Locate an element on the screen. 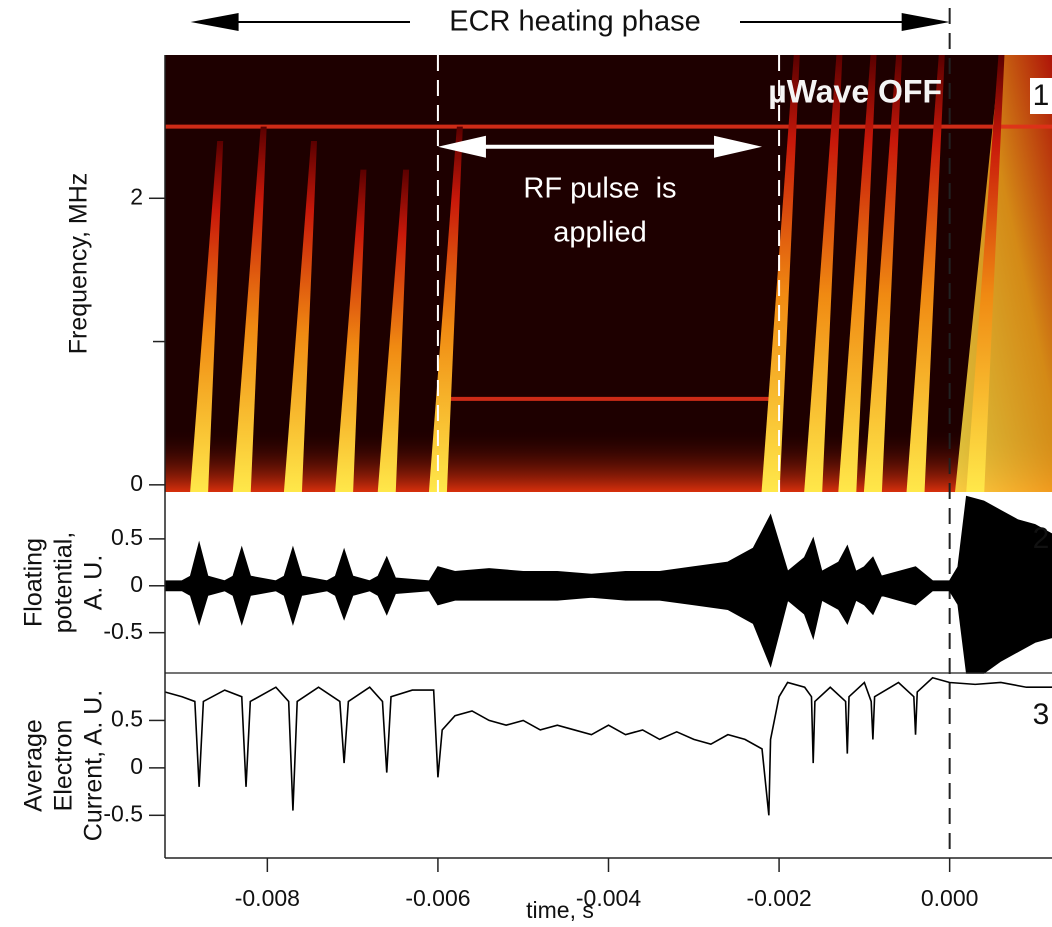  x-tick-label: -0.008 is located at coordinates (267, 898).